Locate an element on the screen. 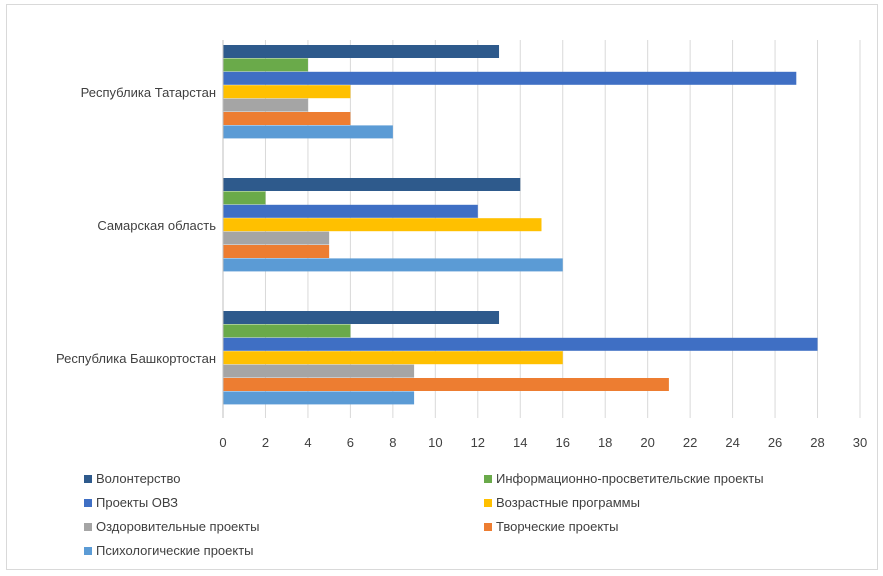 Image resolution: width=883 pixels, height=576 pixels. x-tick-label-30: 30 is located at coordinates (860, 442).